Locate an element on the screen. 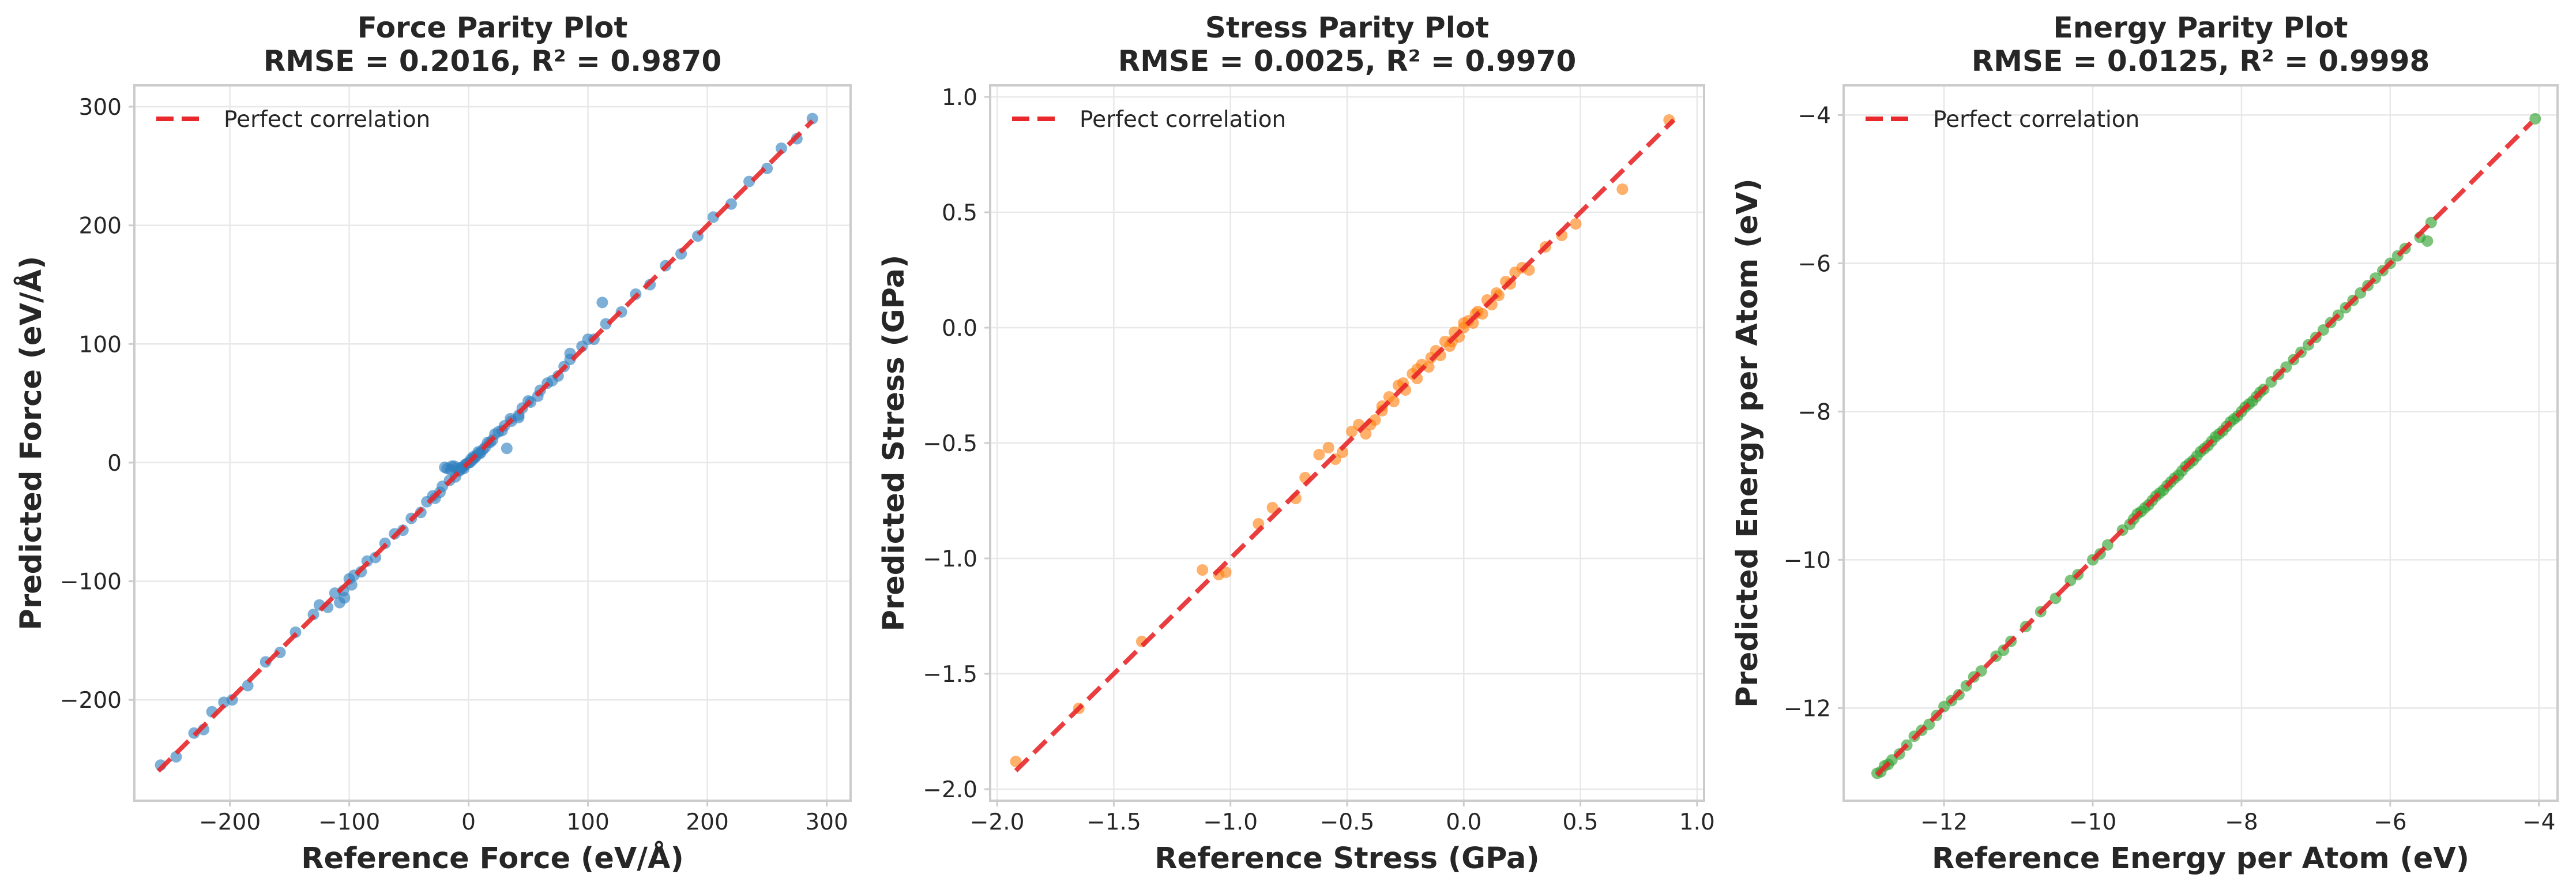 The image size is (2576, 893). x-tick-label: 300 is located at coordinates (826, 822).